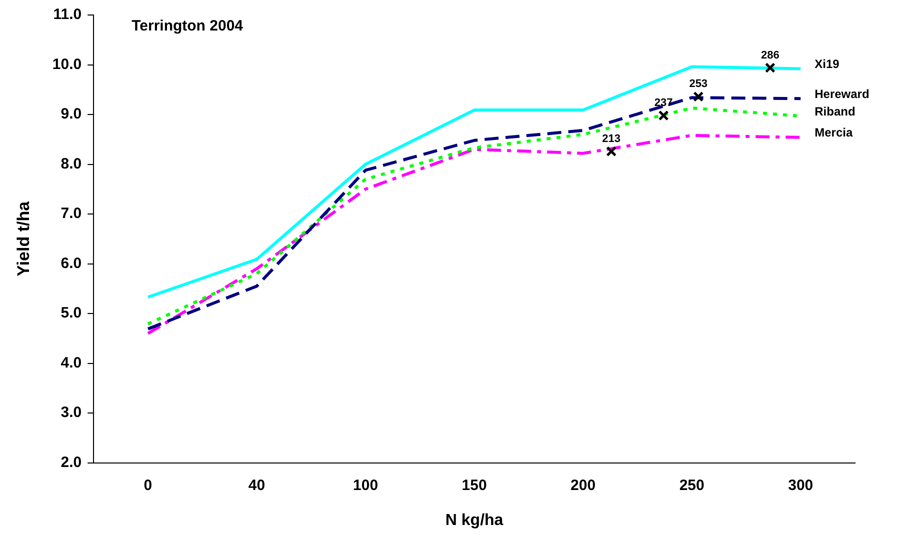  I want to click on x-axis-title: N kg/ha, so click(474, 520).